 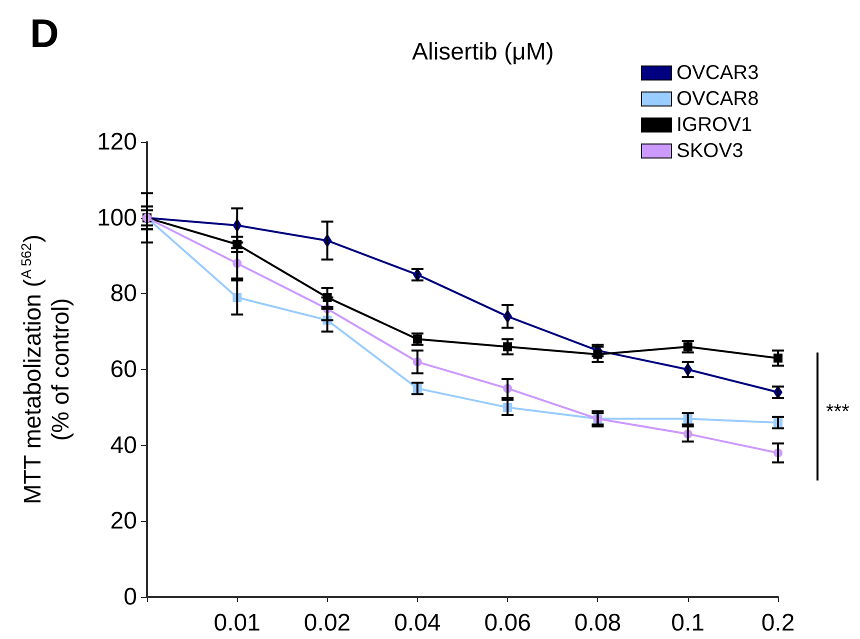 What do you see at coordinates (688, 623) in the screenshot?
I see `x-tick-label: 0.1` at bounding box center [688, 623].